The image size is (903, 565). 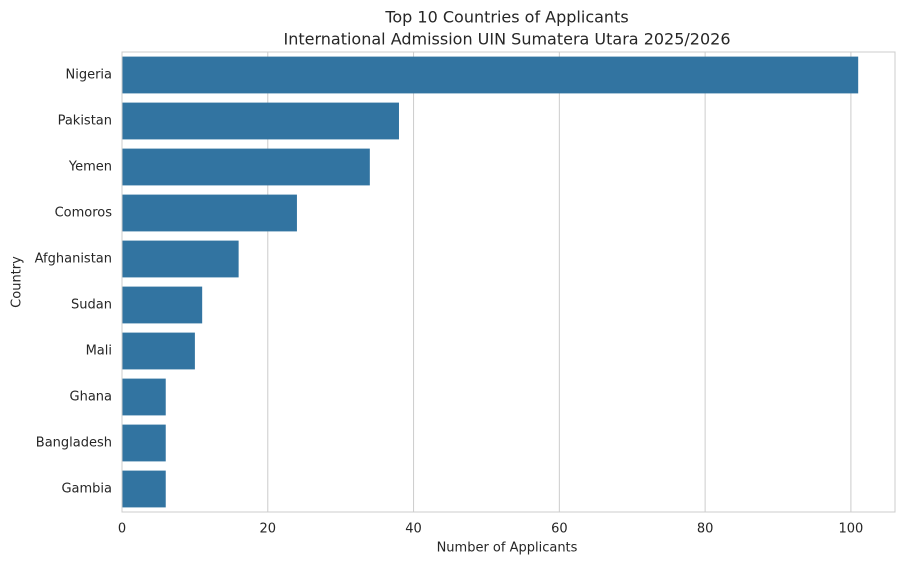 What do you see at coordinates (850, 529) in the screenshot?
I see `x-tick-label: 100` at bounding box center [850, 529].